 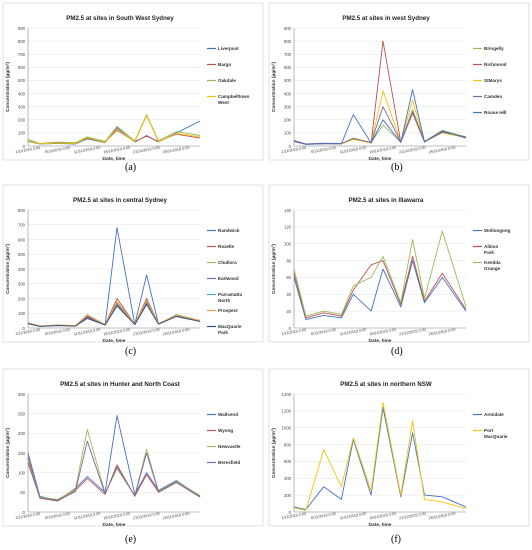 I want to click on y-tick-label: 150, so click(x=22, y=453).